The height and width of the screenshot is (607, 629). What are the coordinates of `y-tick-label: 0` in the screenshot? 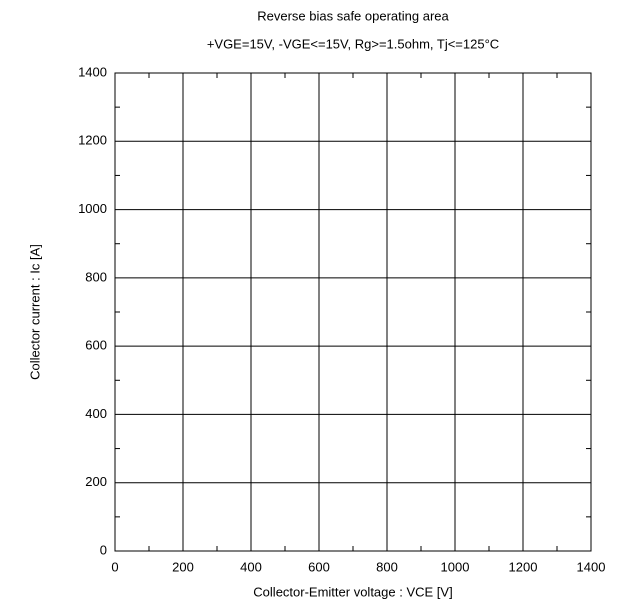 It's located at (103, 549).